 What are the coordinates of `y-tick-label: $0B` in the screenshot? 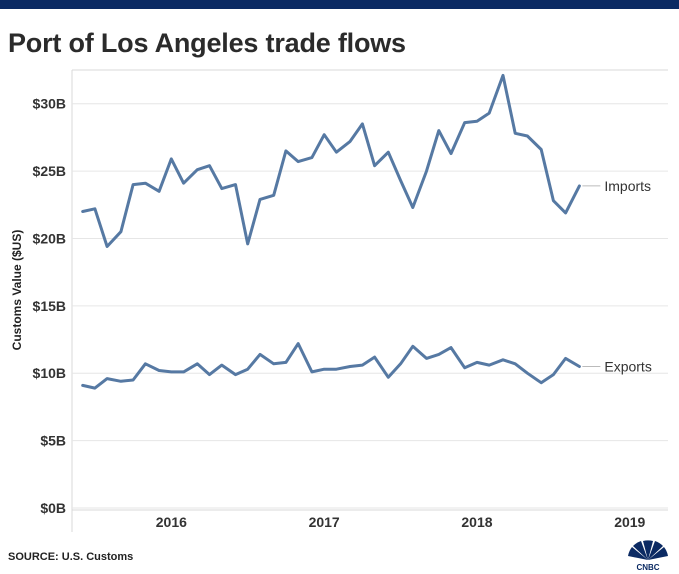 It's located at (53, 508).